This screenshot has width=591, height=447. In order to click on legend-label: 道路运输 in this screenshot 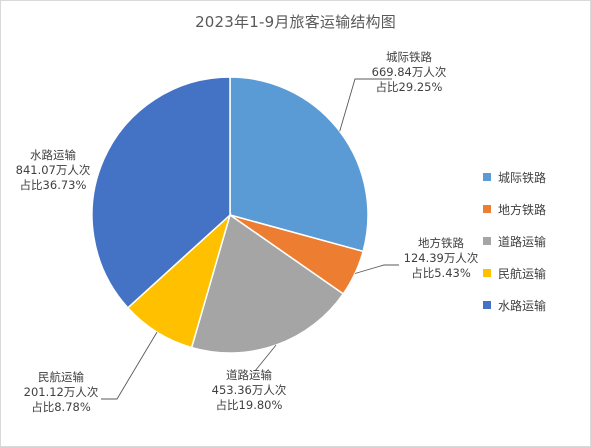, I will do `click(522, 241)`.